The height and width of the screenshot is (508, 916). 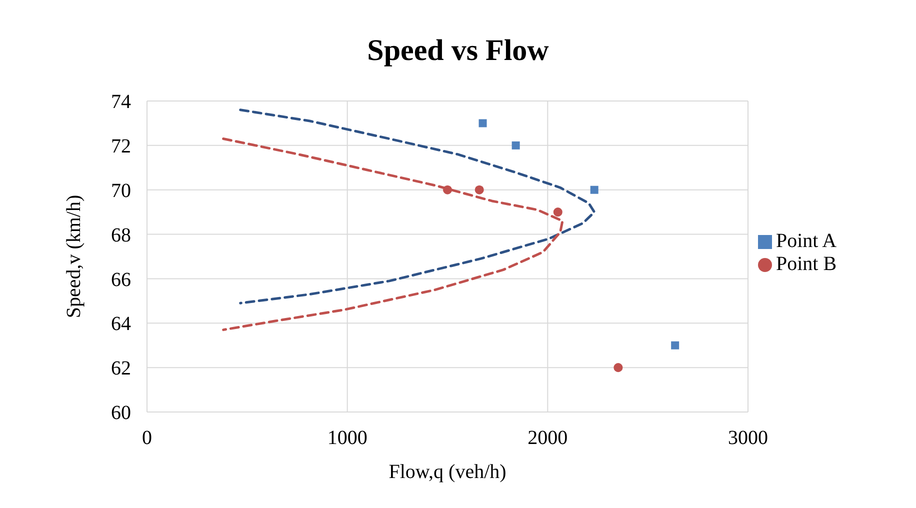 I want to click on chart-title: Speed vs Flow, so click(x=458, y=51).